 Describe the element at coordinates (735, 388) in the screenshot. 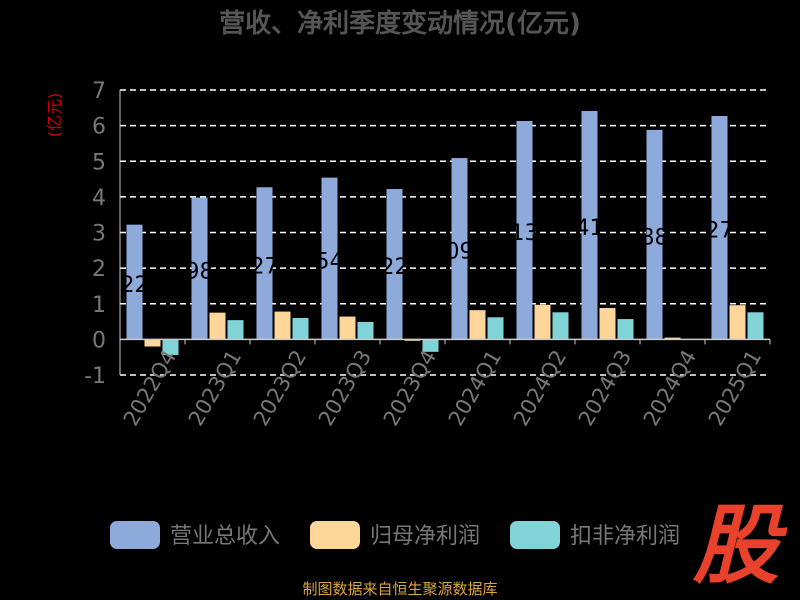

I see `x-tick-label: 2025Q1` at that location.